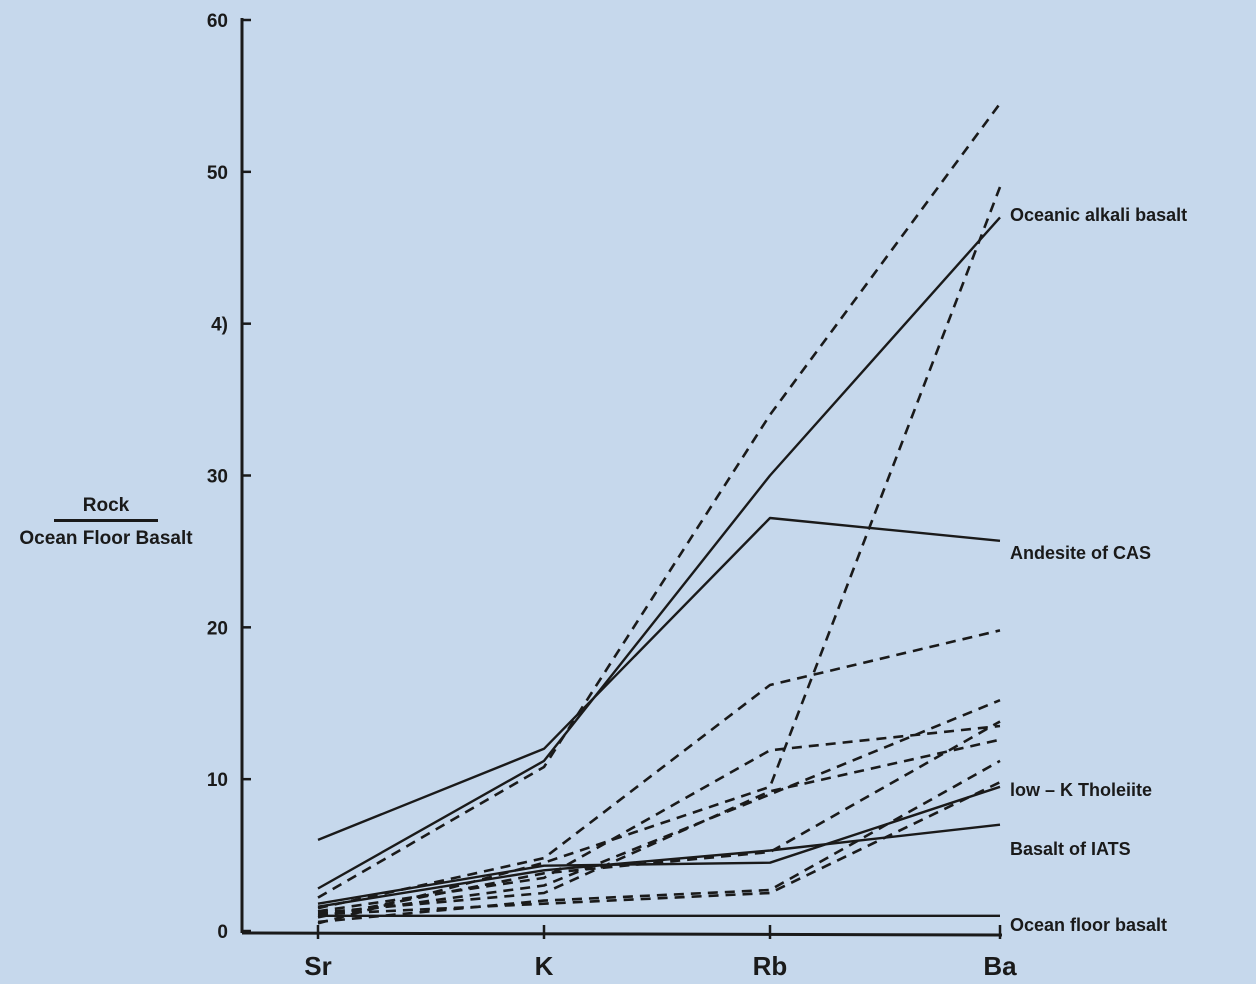 This screenshot has width=1256, height=984. I want to click on y-tick-label: 4), so click(219, 325).